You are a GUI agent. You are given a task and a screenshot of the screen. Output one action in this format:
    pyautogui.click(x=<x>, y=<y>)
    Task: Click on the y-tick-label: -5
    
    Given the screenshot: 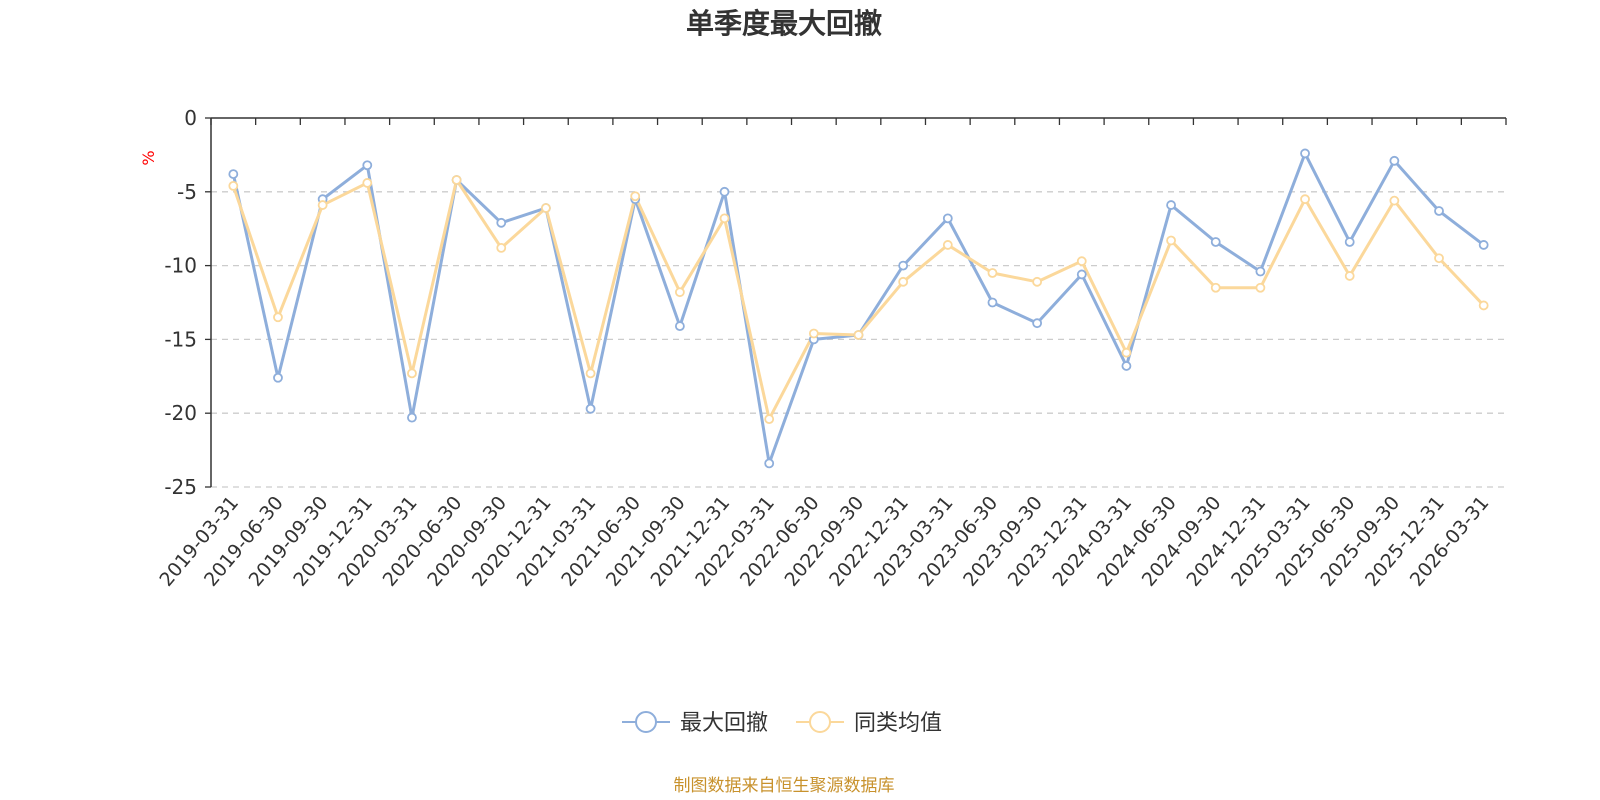 What is the action you would take?
    pyautogui.click(x=187, y=192)
    